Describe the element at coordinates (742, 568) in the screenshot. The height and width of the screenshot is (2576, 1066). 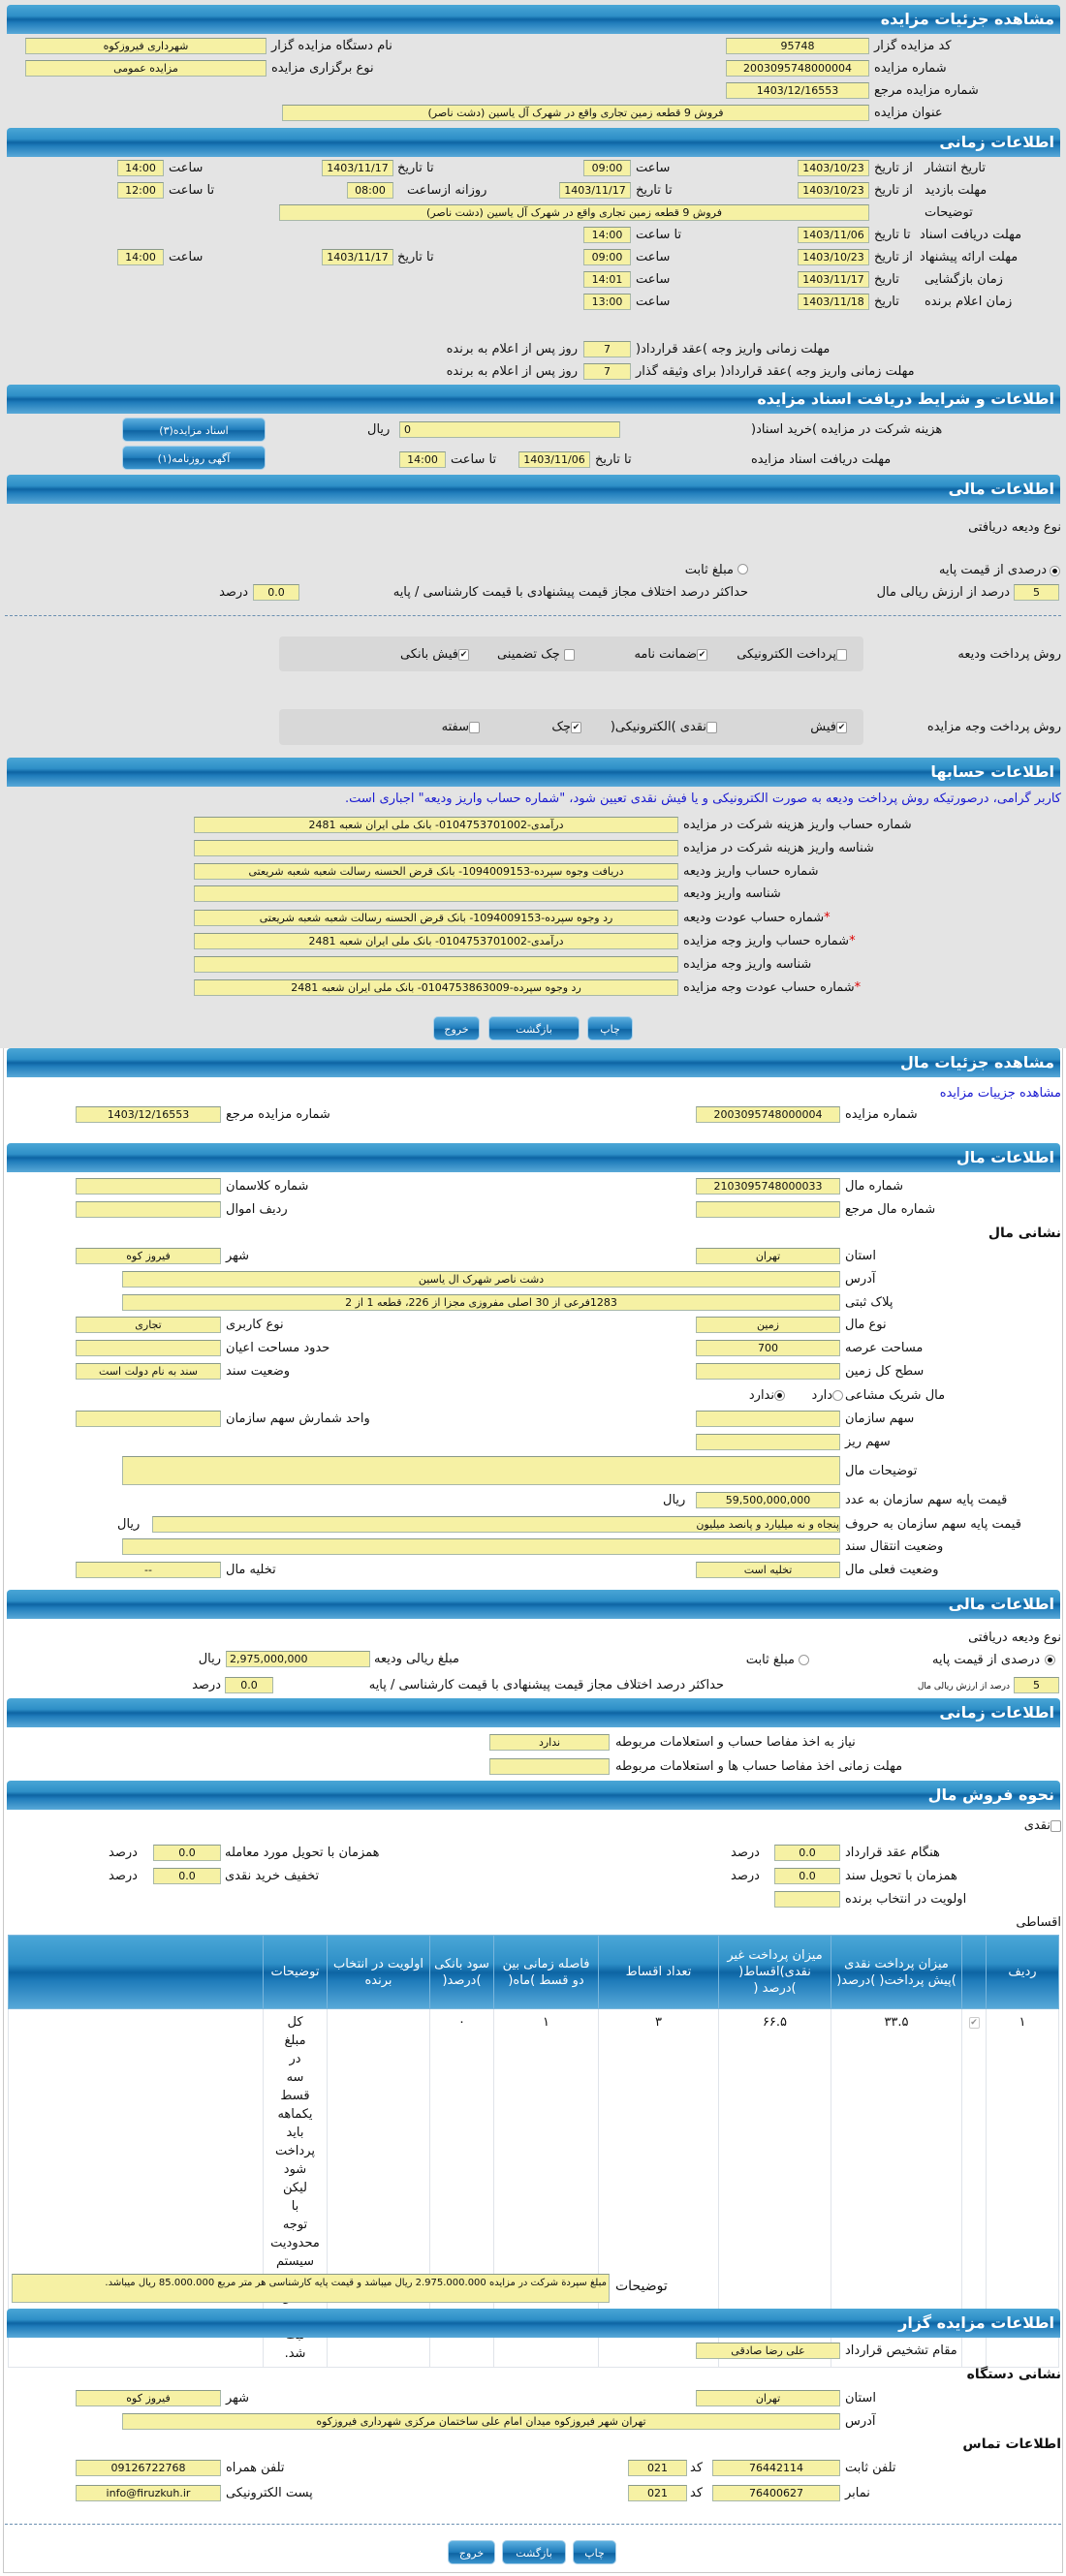
I see `fixed-radio` at that location.